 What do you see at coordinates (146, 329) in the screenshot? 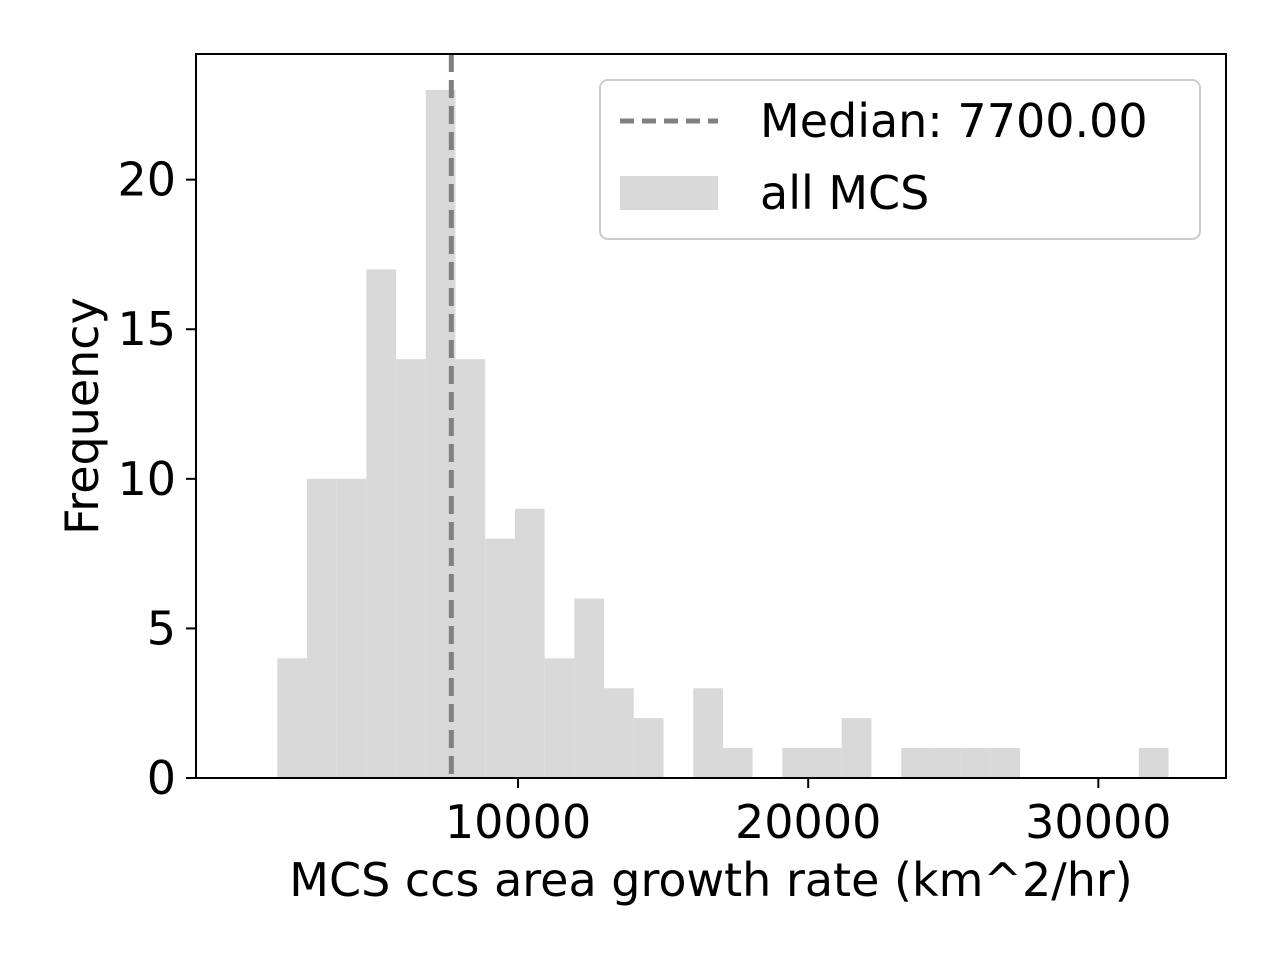
I see `y-tick-label: 15` at bounding box center [146, 329].